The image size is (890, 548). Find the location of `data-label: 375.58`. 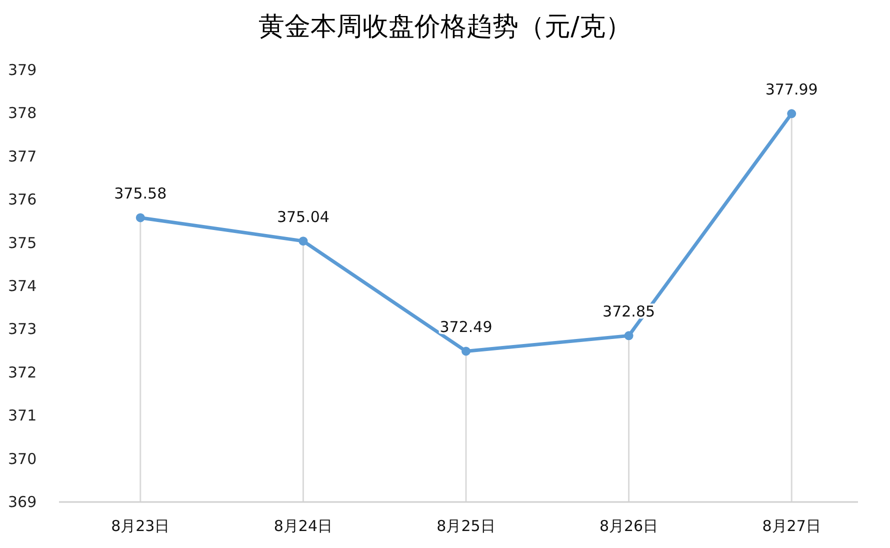

data-label: 375.58 is located at coordinates (140, 193).